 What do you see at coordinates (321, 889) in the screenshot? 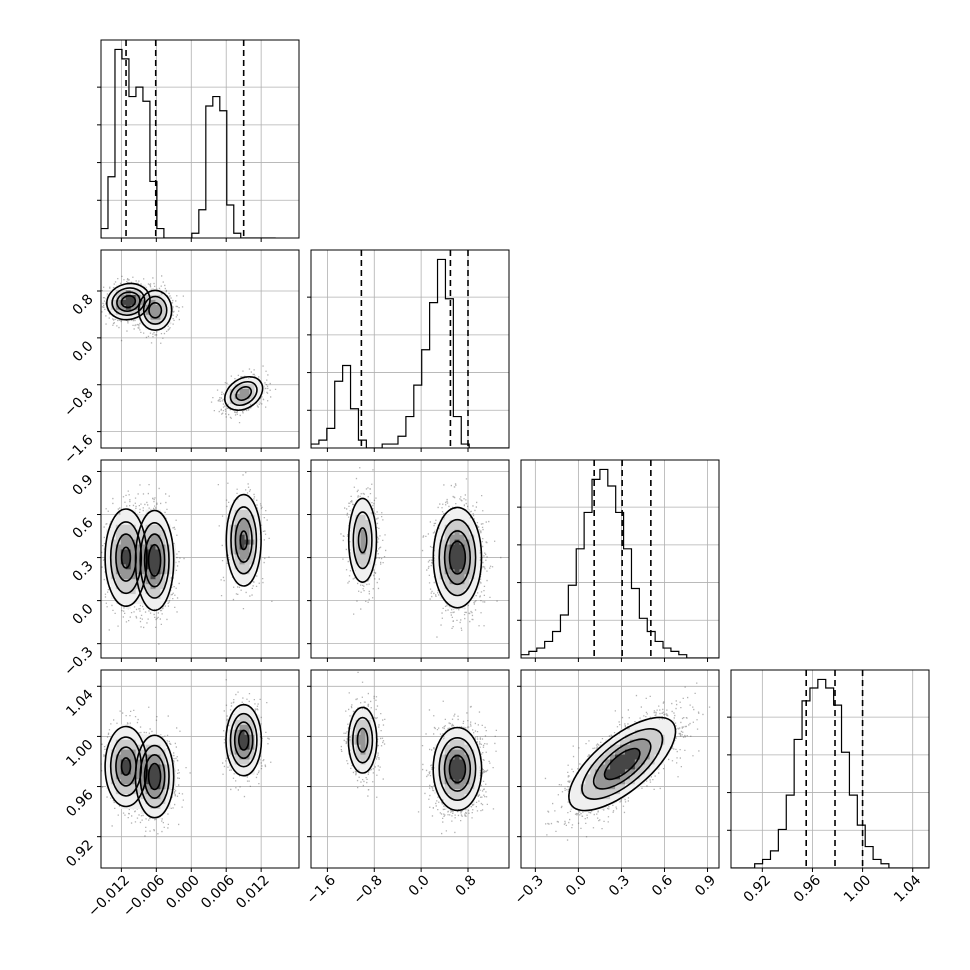
I see `x-tick-label: −1.6` at bounding box center [321, 889].